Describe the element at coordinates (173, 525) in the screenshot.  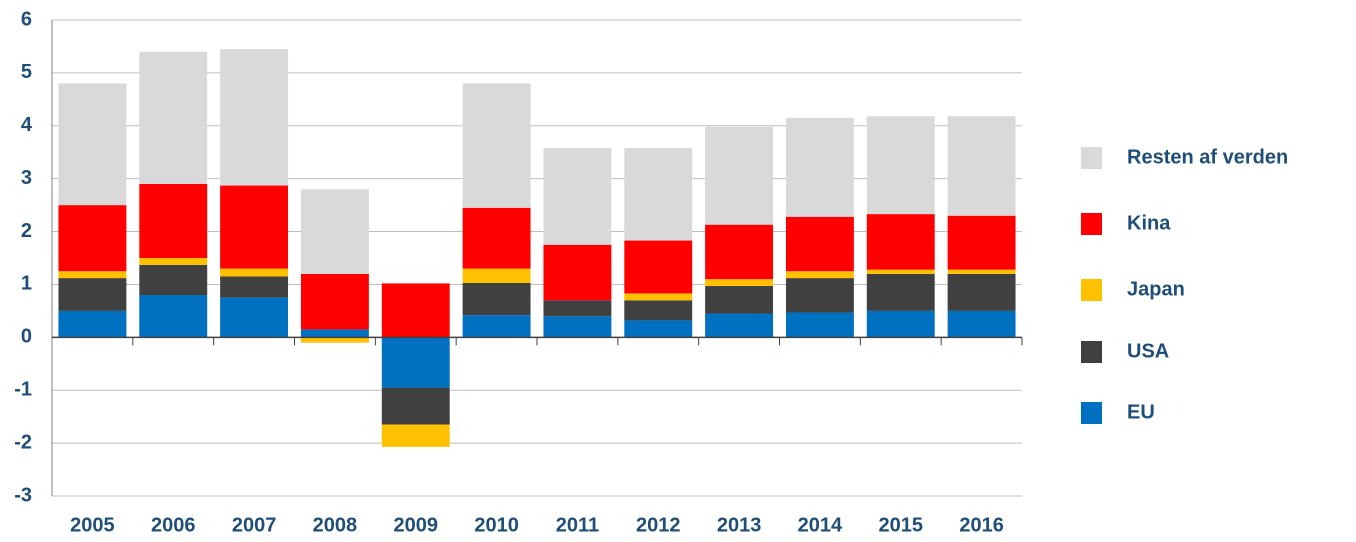
I see `x-tick-label: 2006` at that location.